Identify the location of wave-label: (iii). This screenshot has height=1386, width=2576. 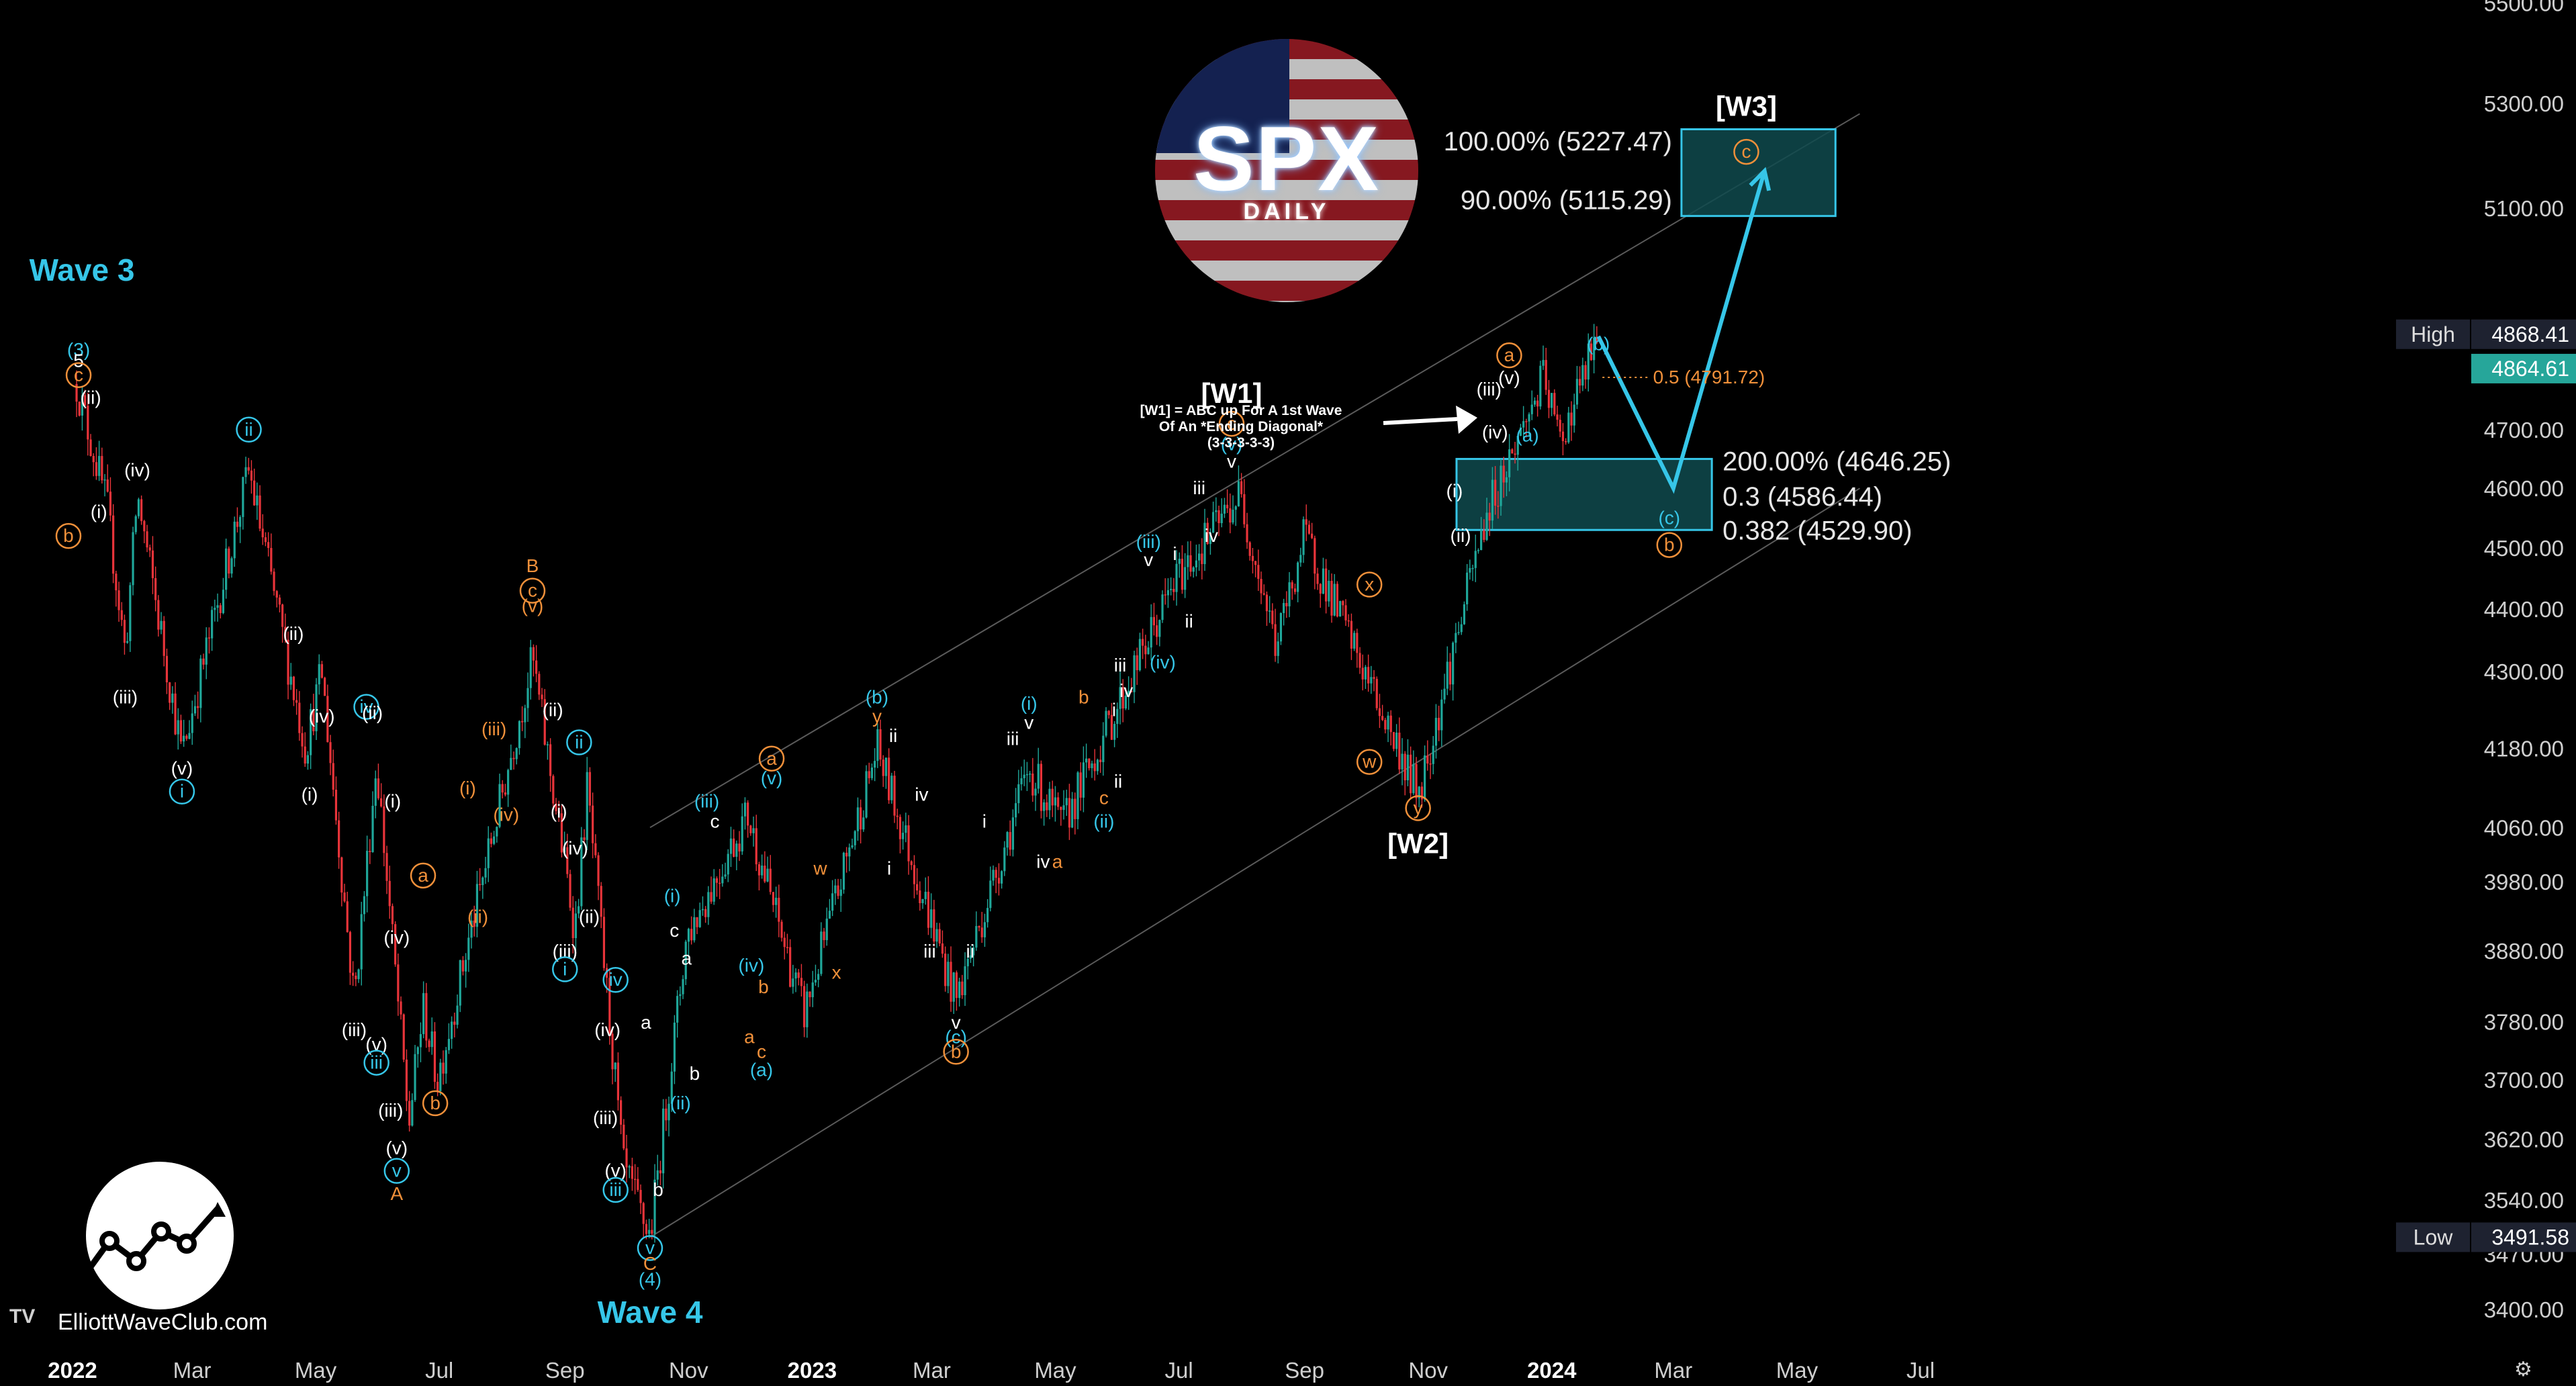
(354, 1029).